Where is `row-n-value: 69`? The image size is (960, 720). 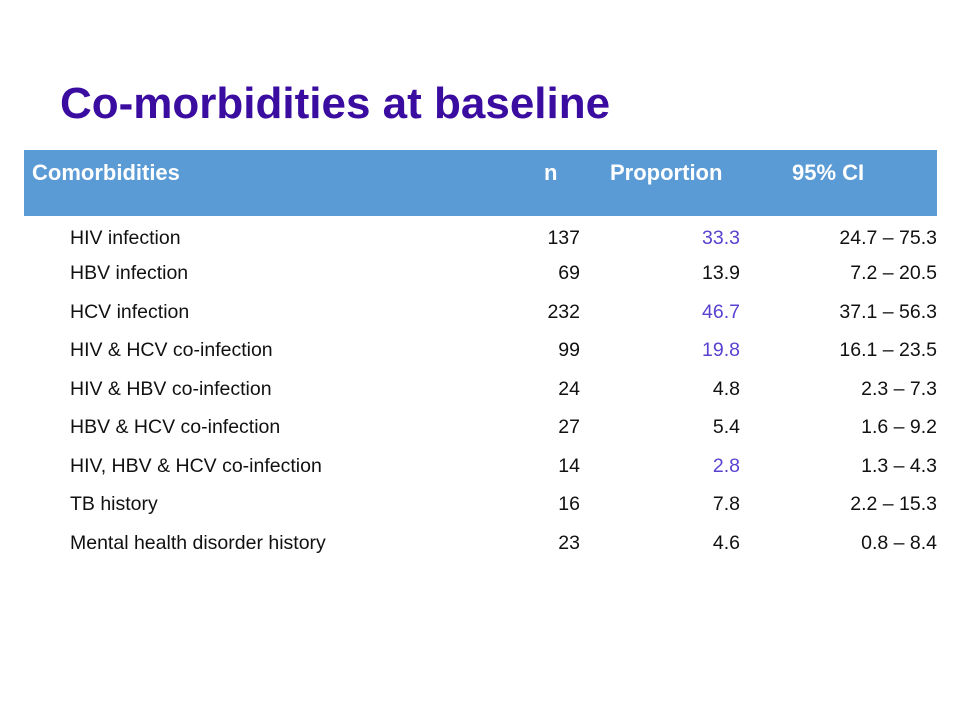 row-n-value: 69 is located at coordinates (569, 273).